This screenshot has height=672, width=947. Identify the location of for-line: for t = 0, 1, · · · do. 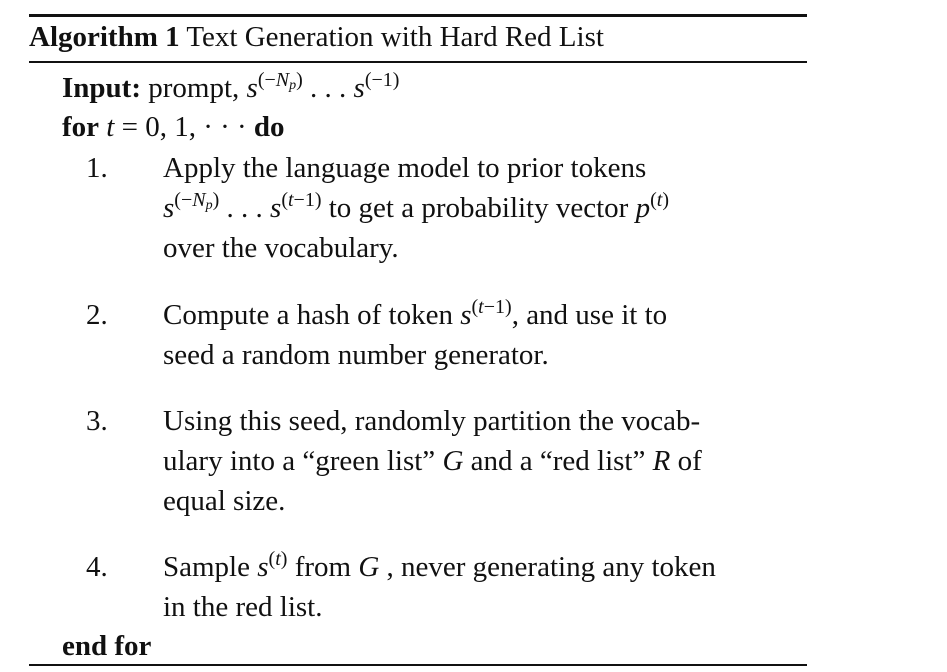
(173, 127).